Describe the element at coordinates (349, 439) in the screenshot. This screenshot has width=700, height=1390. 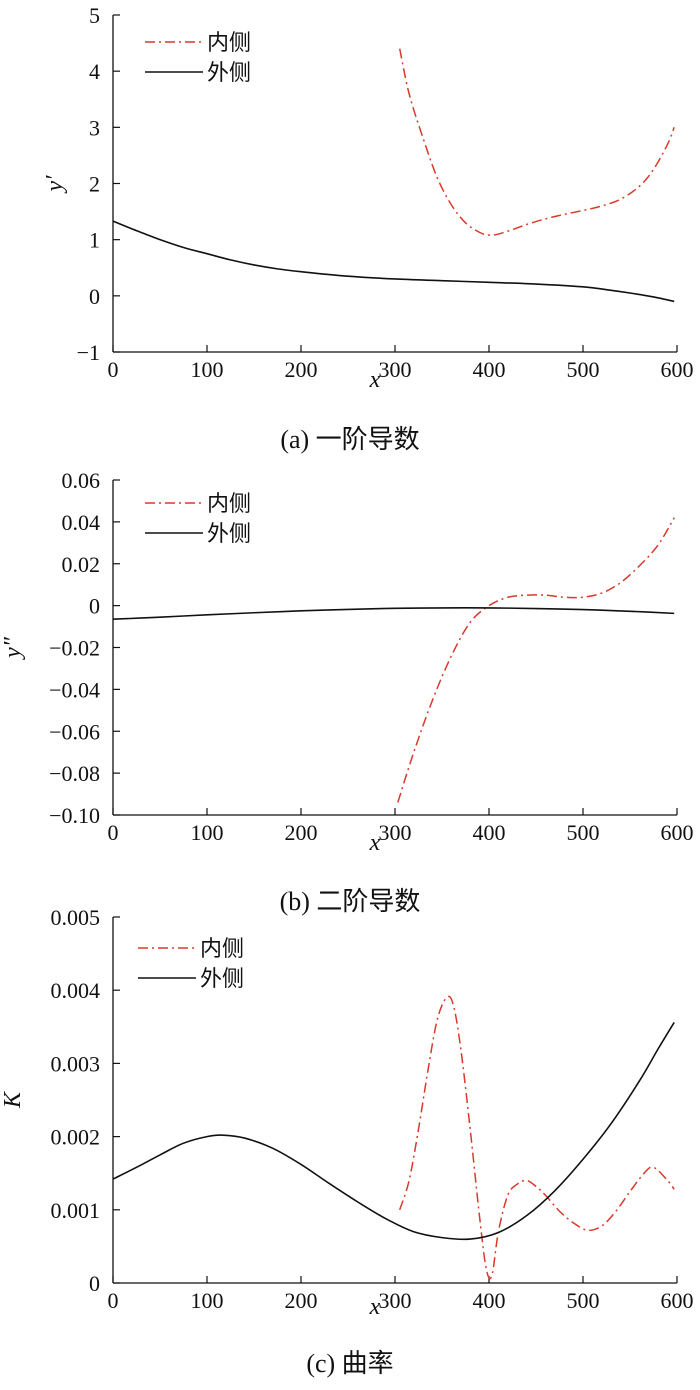
I see `panel-caption: (a) 一阶导数` at that location.